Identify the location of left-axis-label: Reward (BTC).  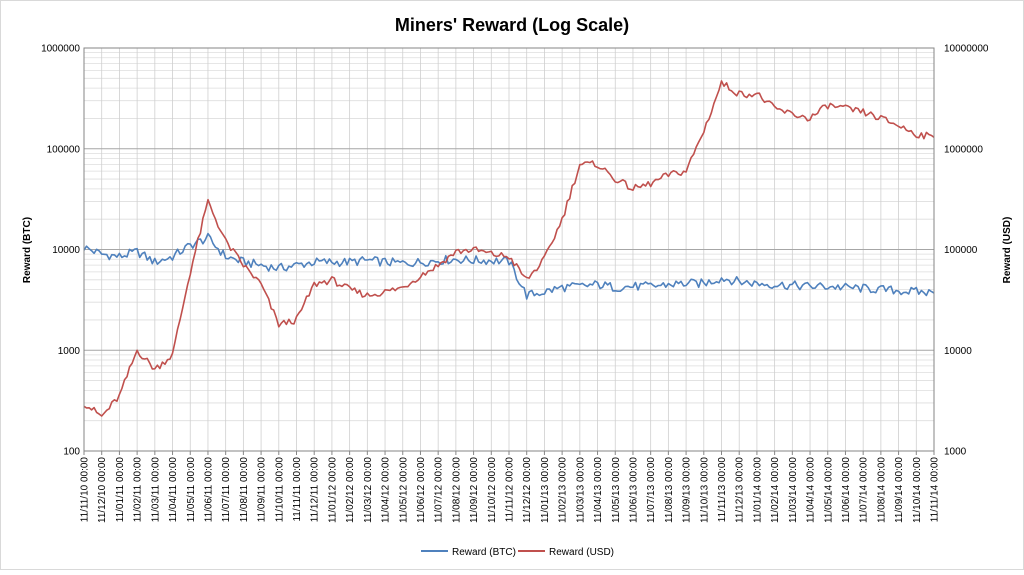
(27, 250).